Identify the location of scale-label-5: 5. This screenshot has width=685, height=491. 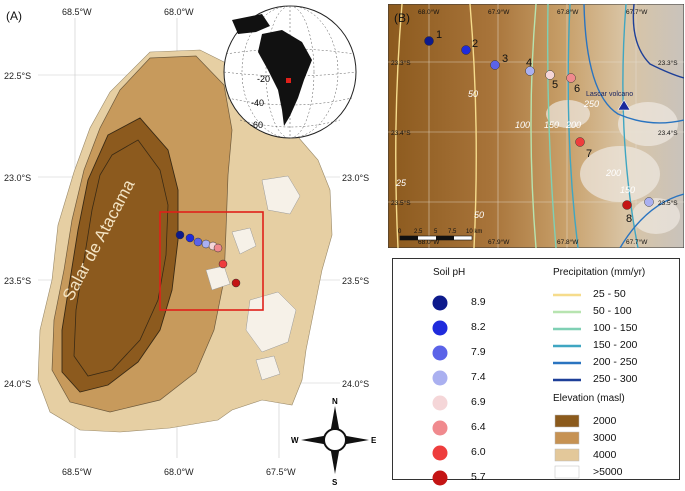
(436, 232).